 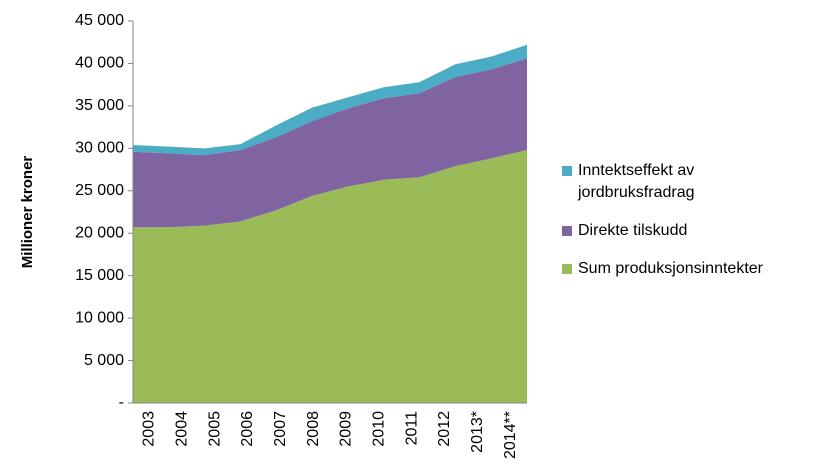 I want to click on y-tick-label: 5 000, so click(x=104, y=360).